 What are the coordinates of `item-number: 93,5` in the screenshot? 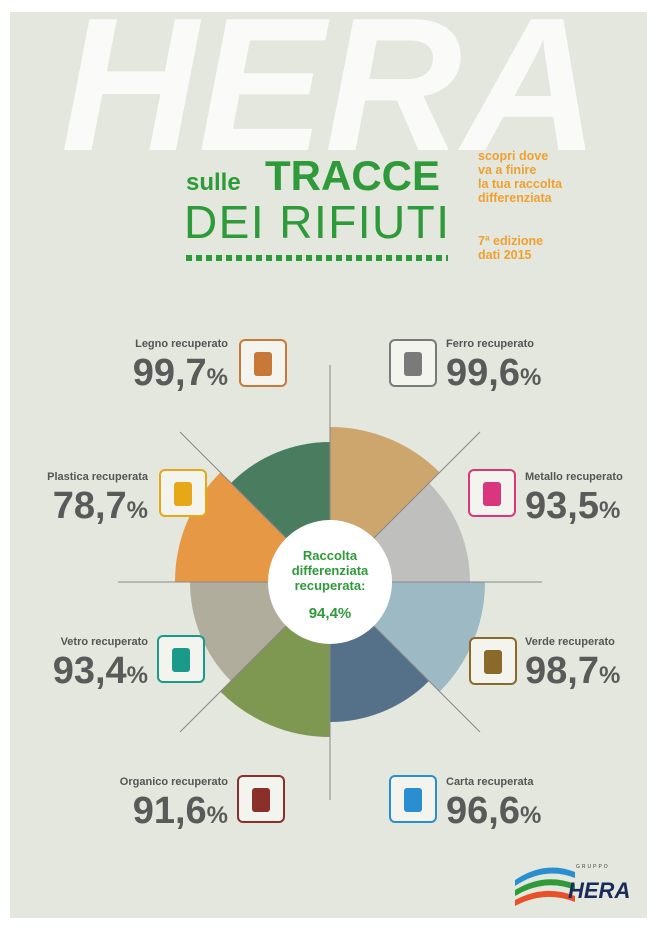 It's located at (562, 506).